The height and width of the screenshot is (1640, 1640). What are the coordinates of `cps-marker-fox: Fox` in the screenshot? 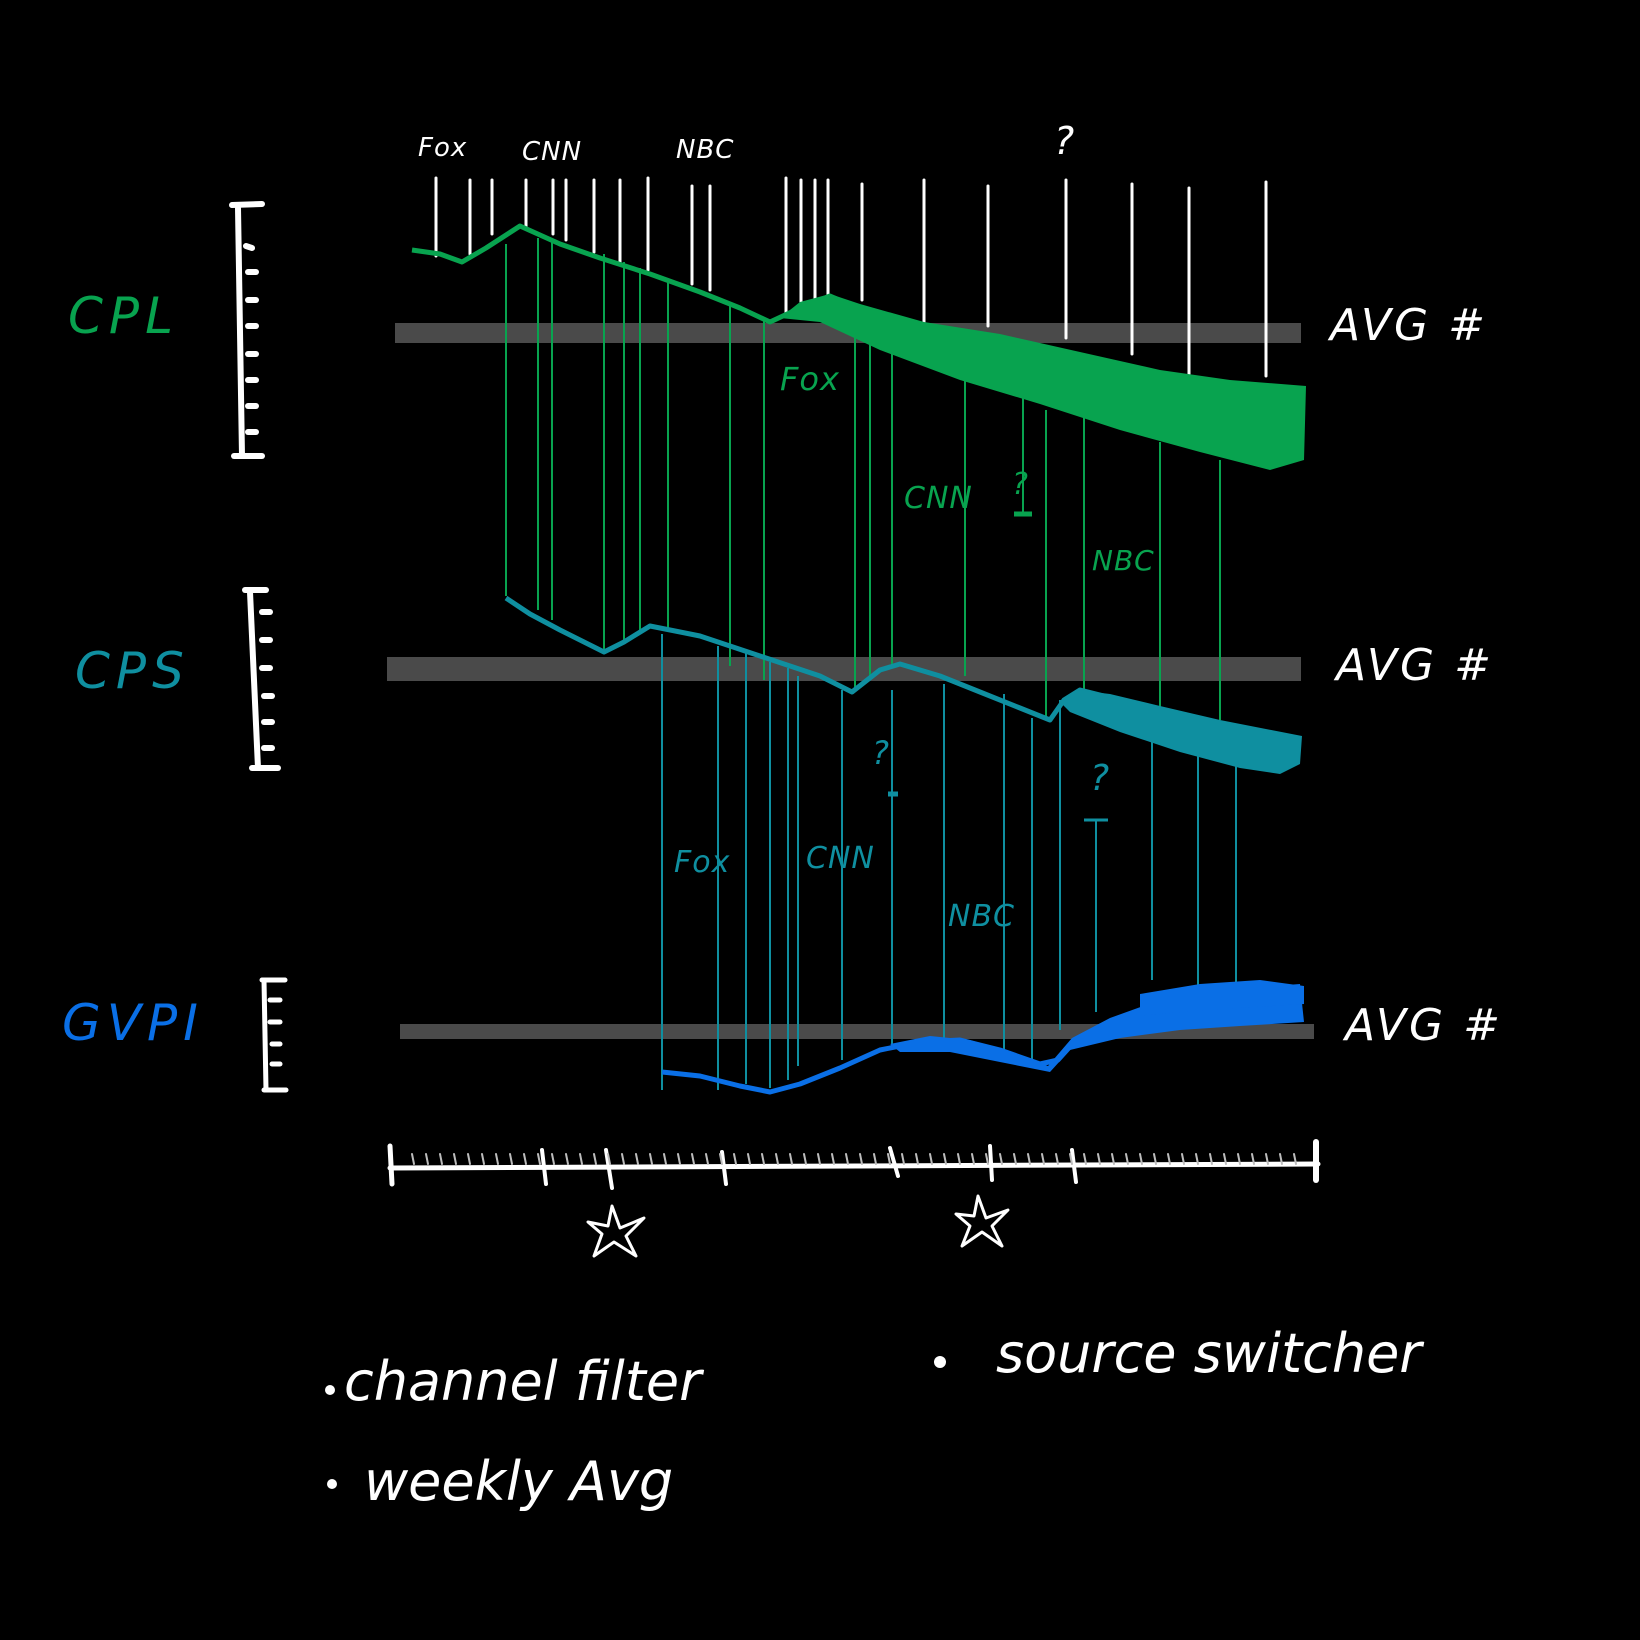 It's located at (702, 862).